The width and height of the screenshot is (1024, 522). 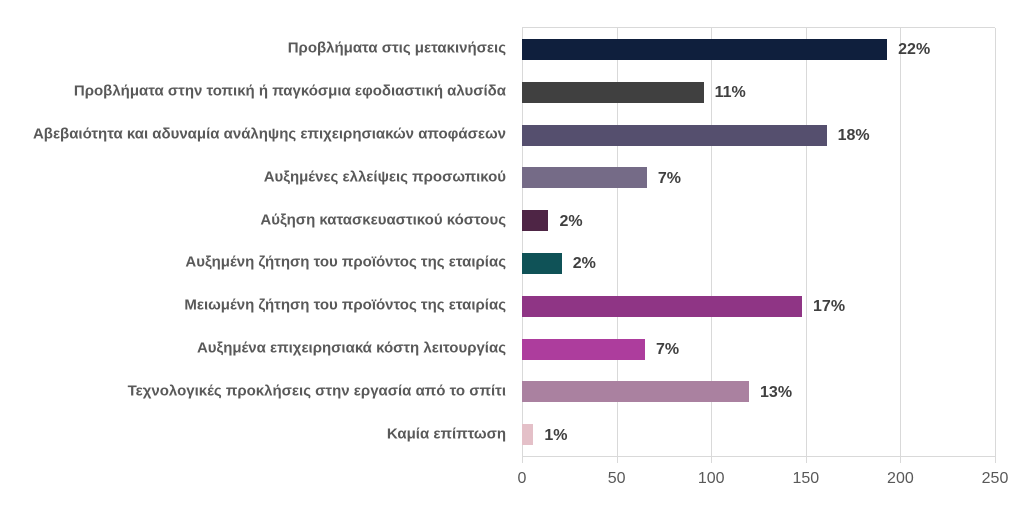 I want to click on x-tick-label: 200, so click(x=900, y=478).